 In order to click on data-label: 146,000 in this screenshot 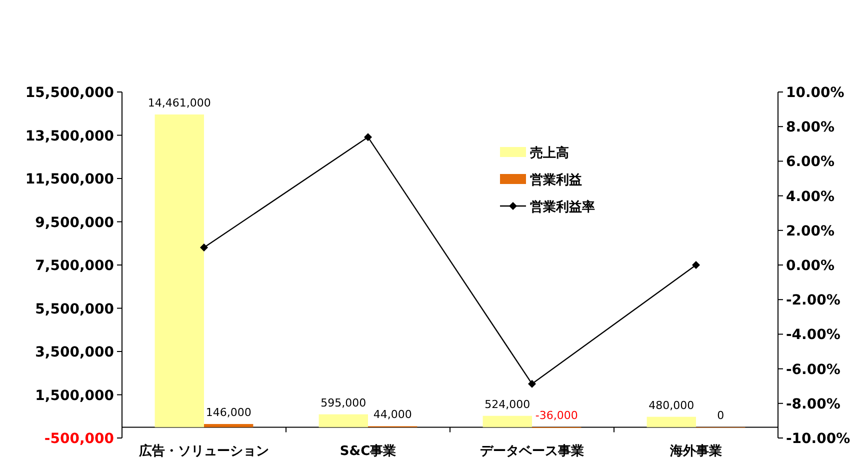, I will do `click(229, 413)`.